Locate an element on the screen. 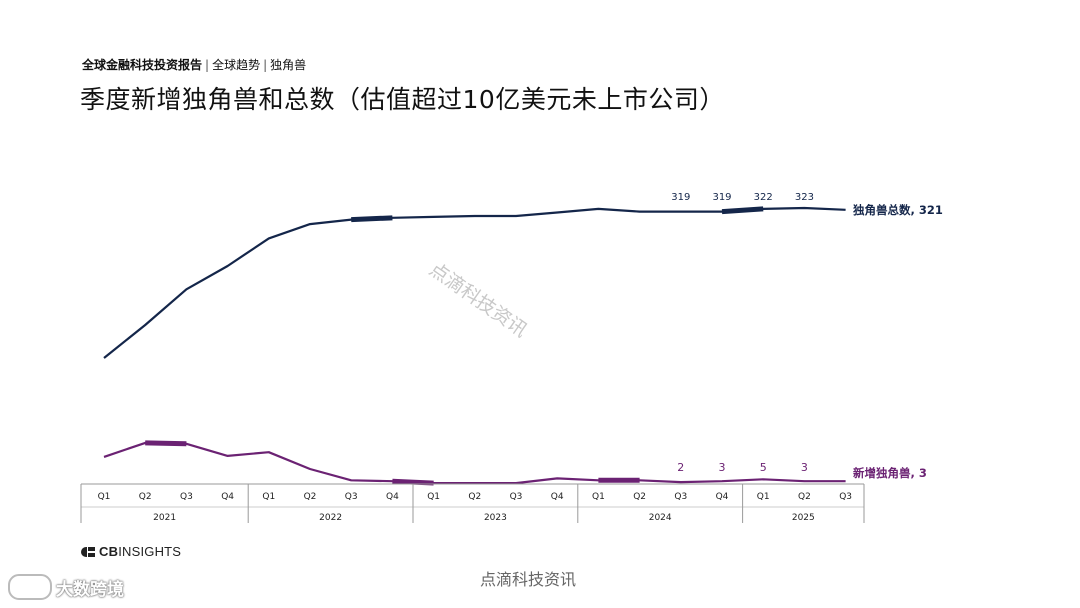  x-year-label: 2025 is located at coordinates (803, 518).